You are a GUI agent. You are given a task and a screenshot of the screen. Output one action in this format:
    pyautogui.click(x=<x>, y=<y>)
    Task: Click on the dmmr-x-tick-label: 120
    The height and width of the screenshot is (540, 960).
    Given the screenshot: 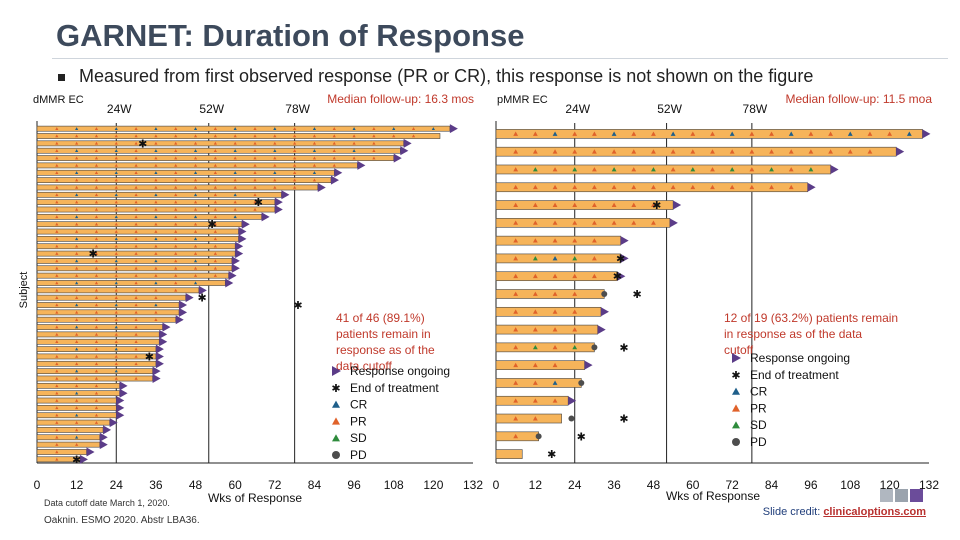 What is the action you would take?
    pyautogui.click(x=433, y=485)
    